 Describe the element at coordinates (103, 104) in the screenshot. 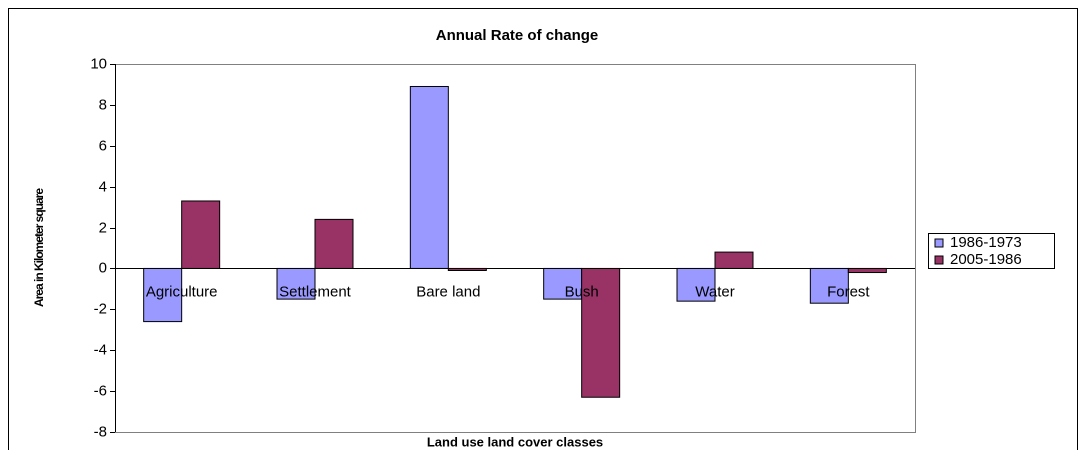

I see `y-tick-label: 8` at that location.